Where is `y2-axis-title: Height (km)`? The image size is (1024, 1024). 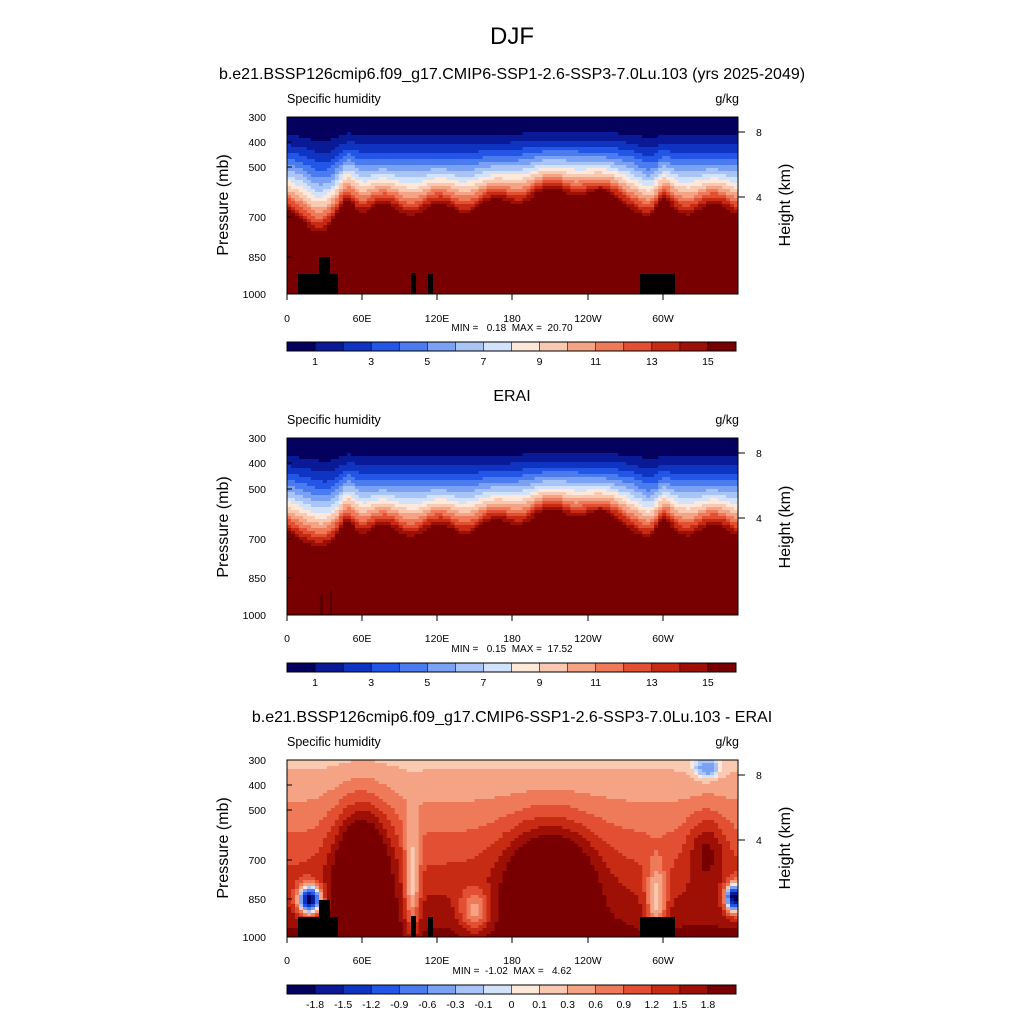
y2-axis-title: Height (km) is located at coordinates (785, 848).